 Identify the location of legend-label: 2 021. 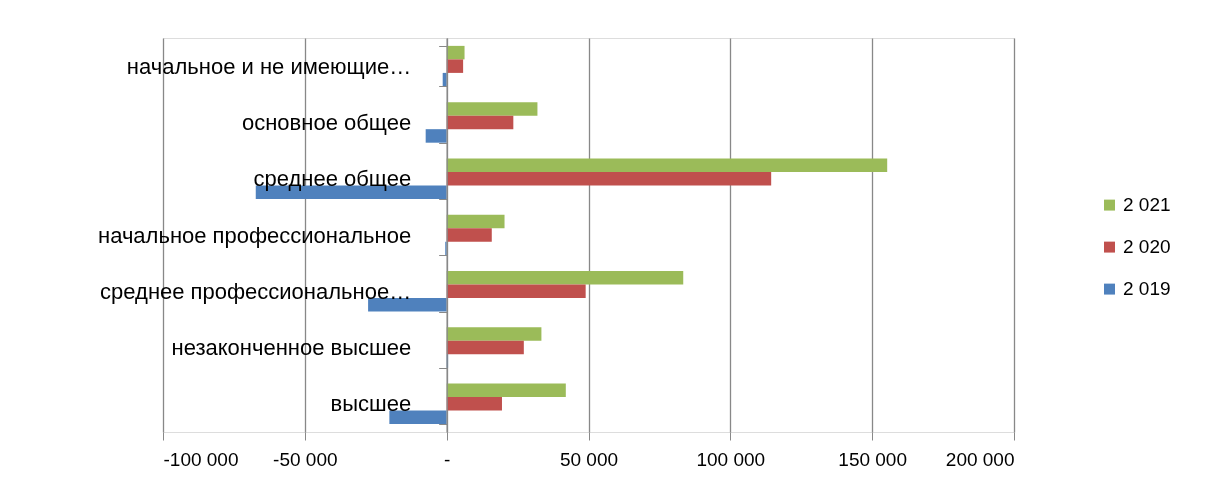
(1147, 205).